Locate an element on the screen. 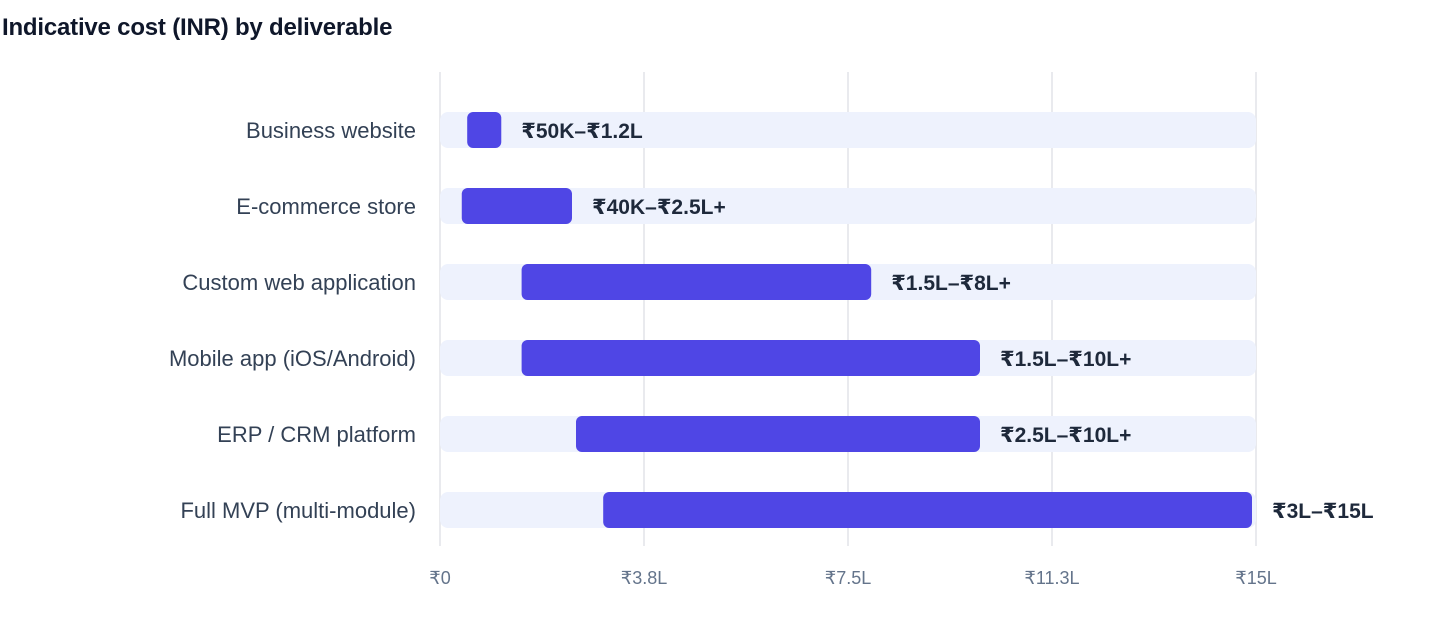  x-tick-label: ₹7.5L is located at coordinates (848, 578).